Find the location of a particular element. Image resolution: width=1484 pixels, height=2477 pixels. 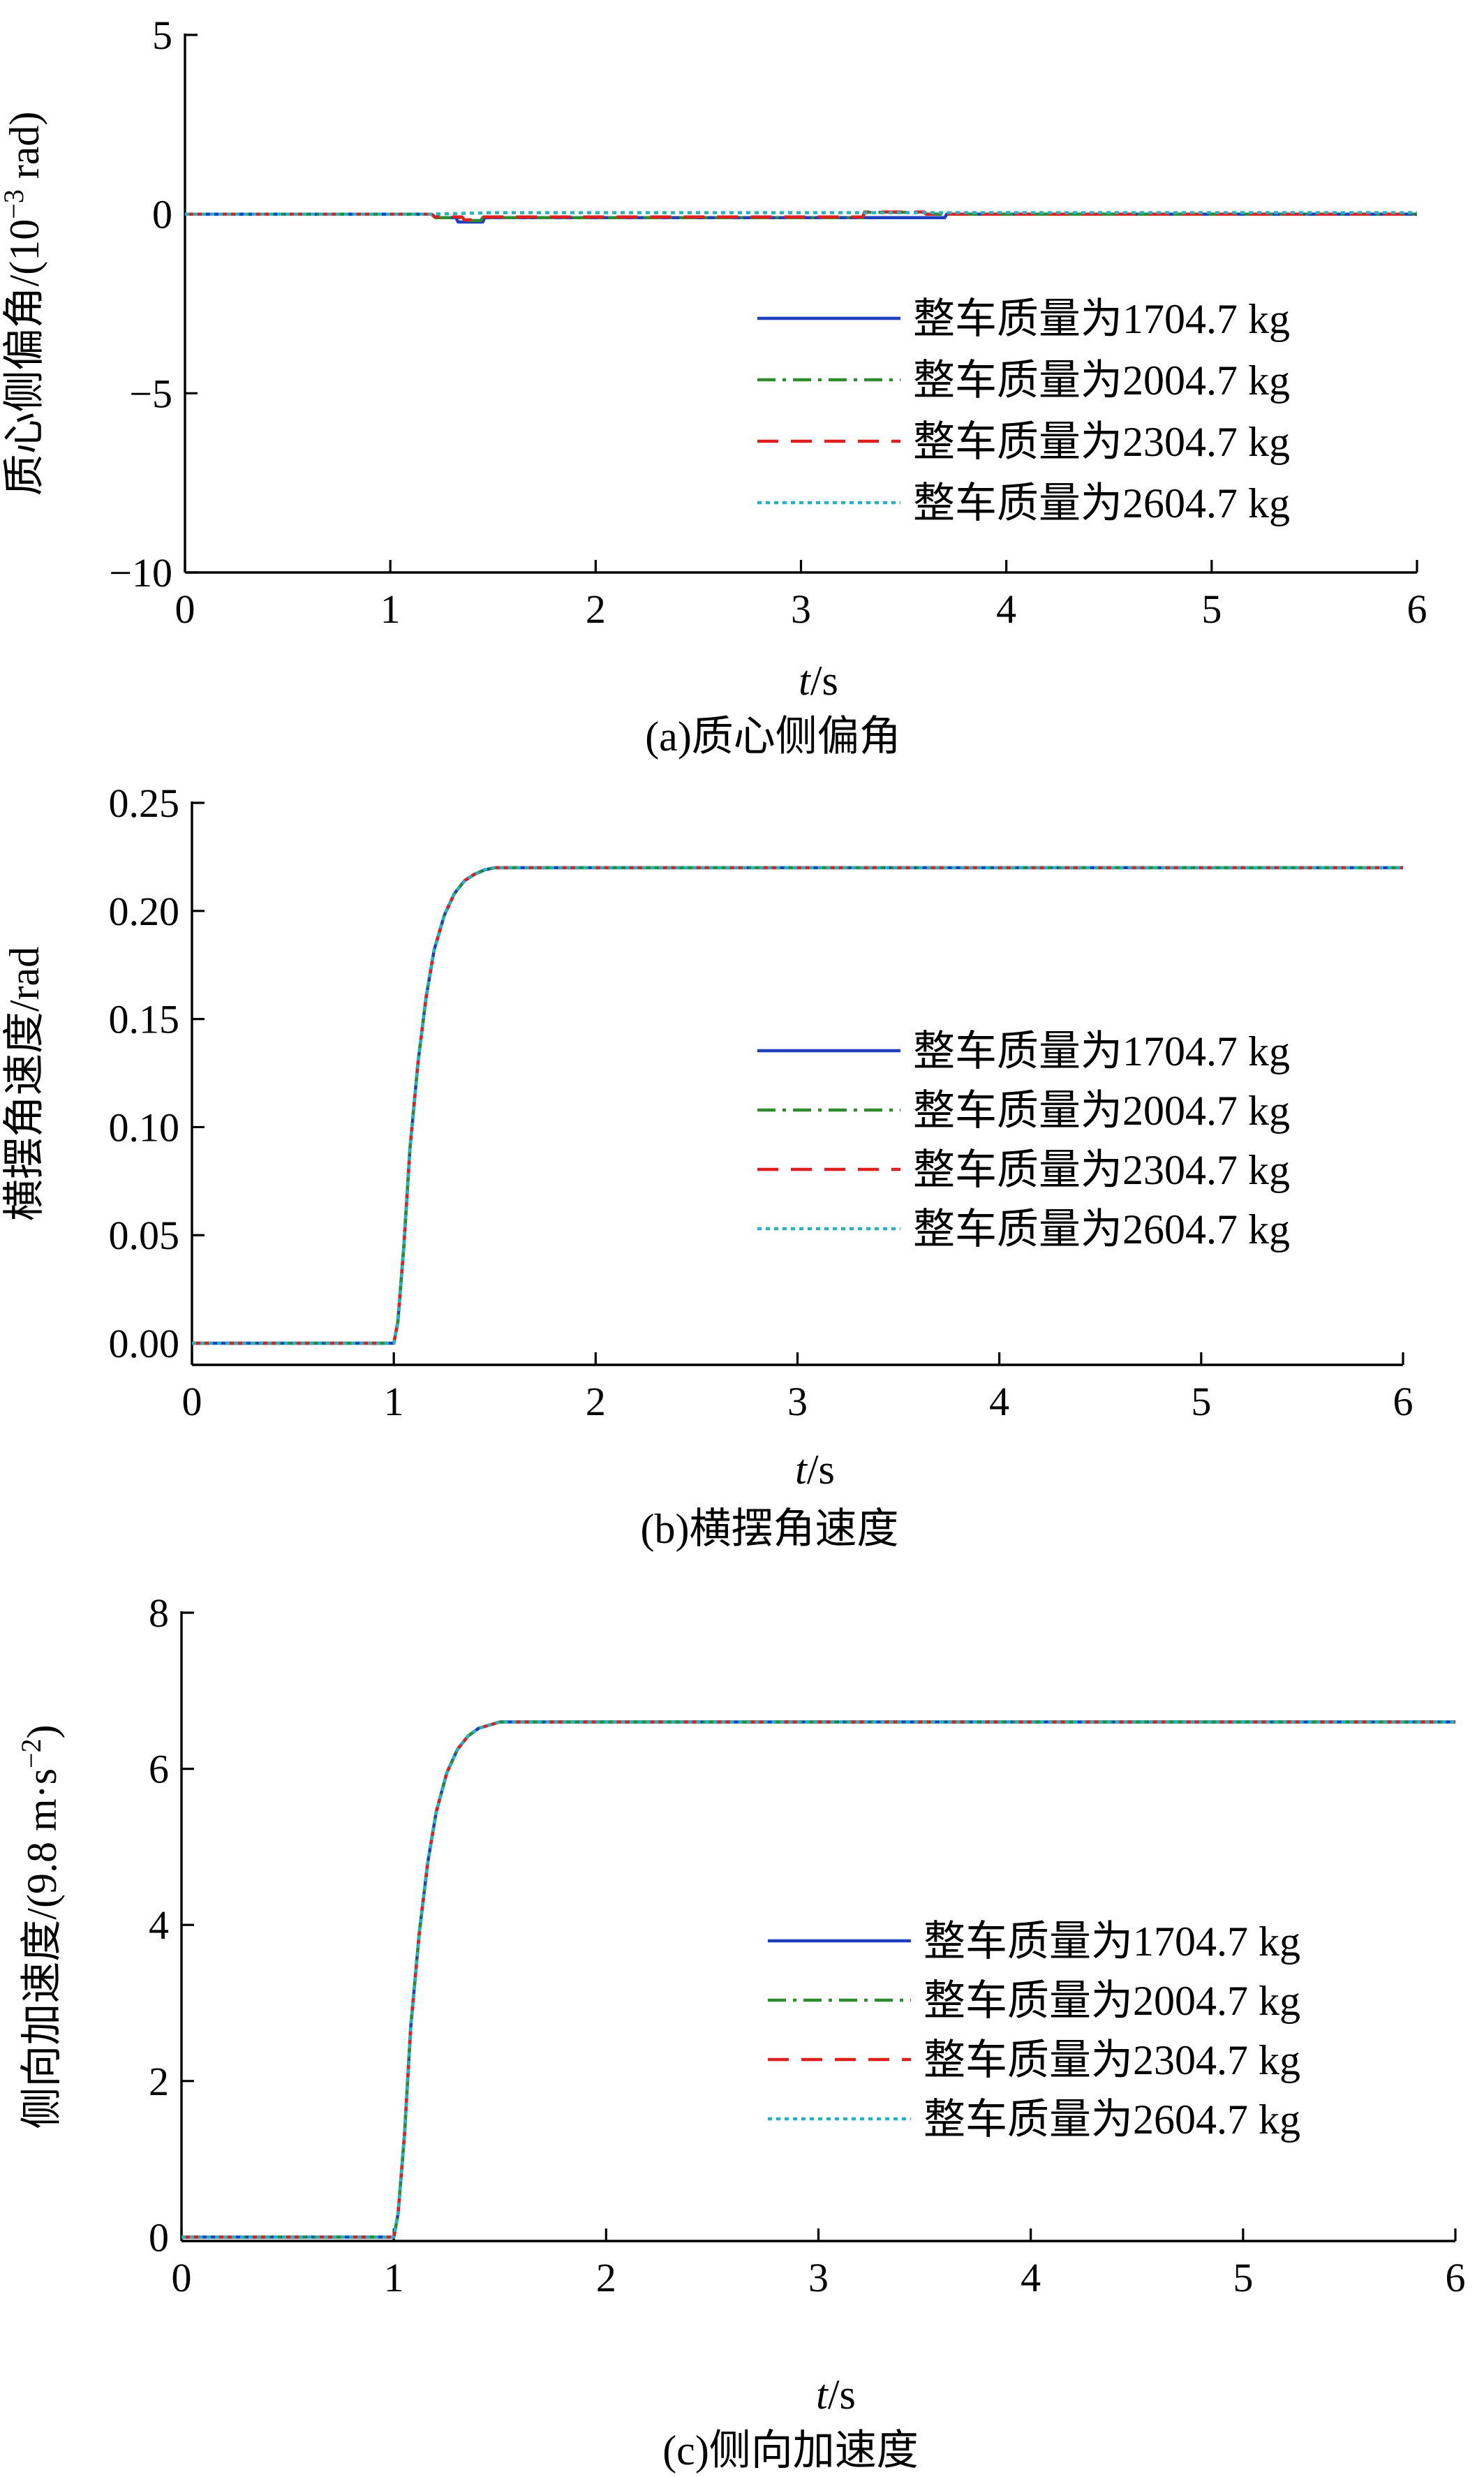

chart-caption: (b)横摆角速度 is located at coordinates (770, 1529).